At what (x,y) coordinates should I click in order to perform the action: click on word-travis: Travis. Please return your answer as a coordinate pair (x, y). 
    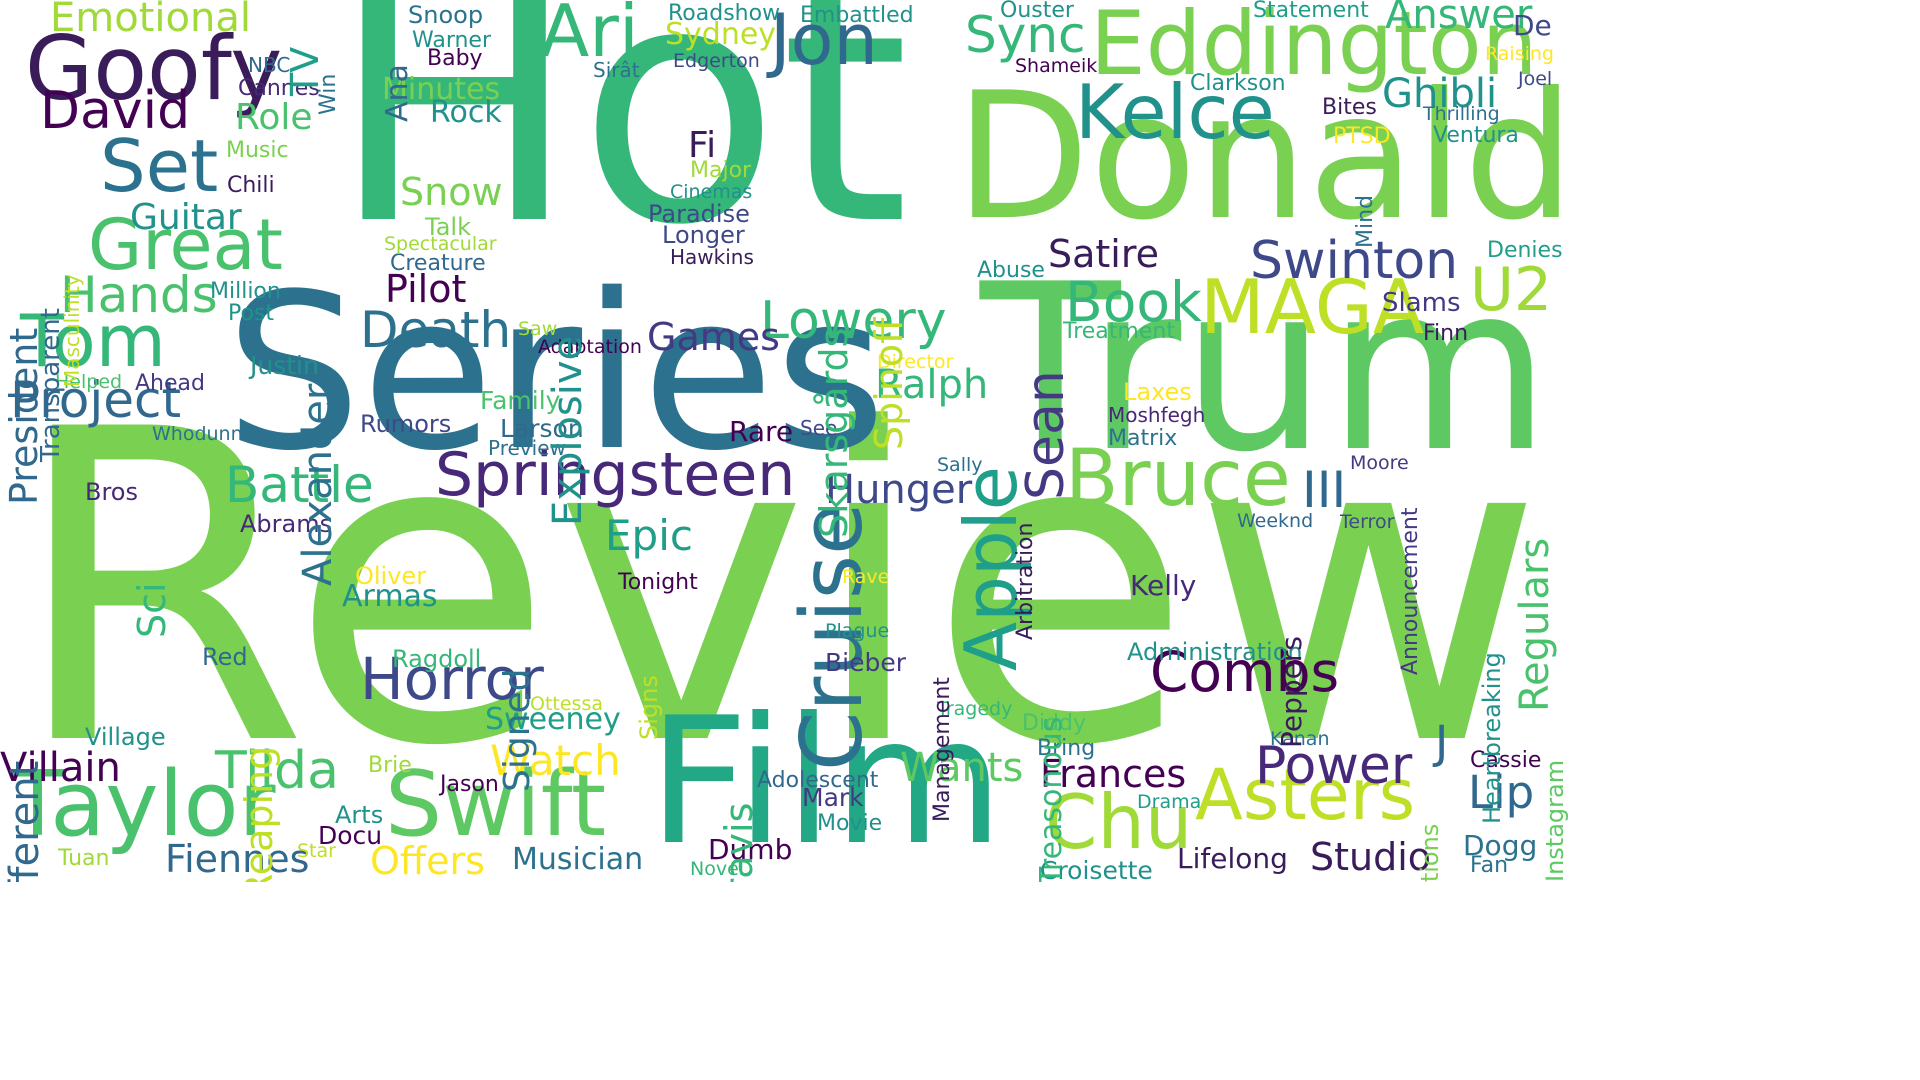
    Looking at the image, I should click on (739, 842).